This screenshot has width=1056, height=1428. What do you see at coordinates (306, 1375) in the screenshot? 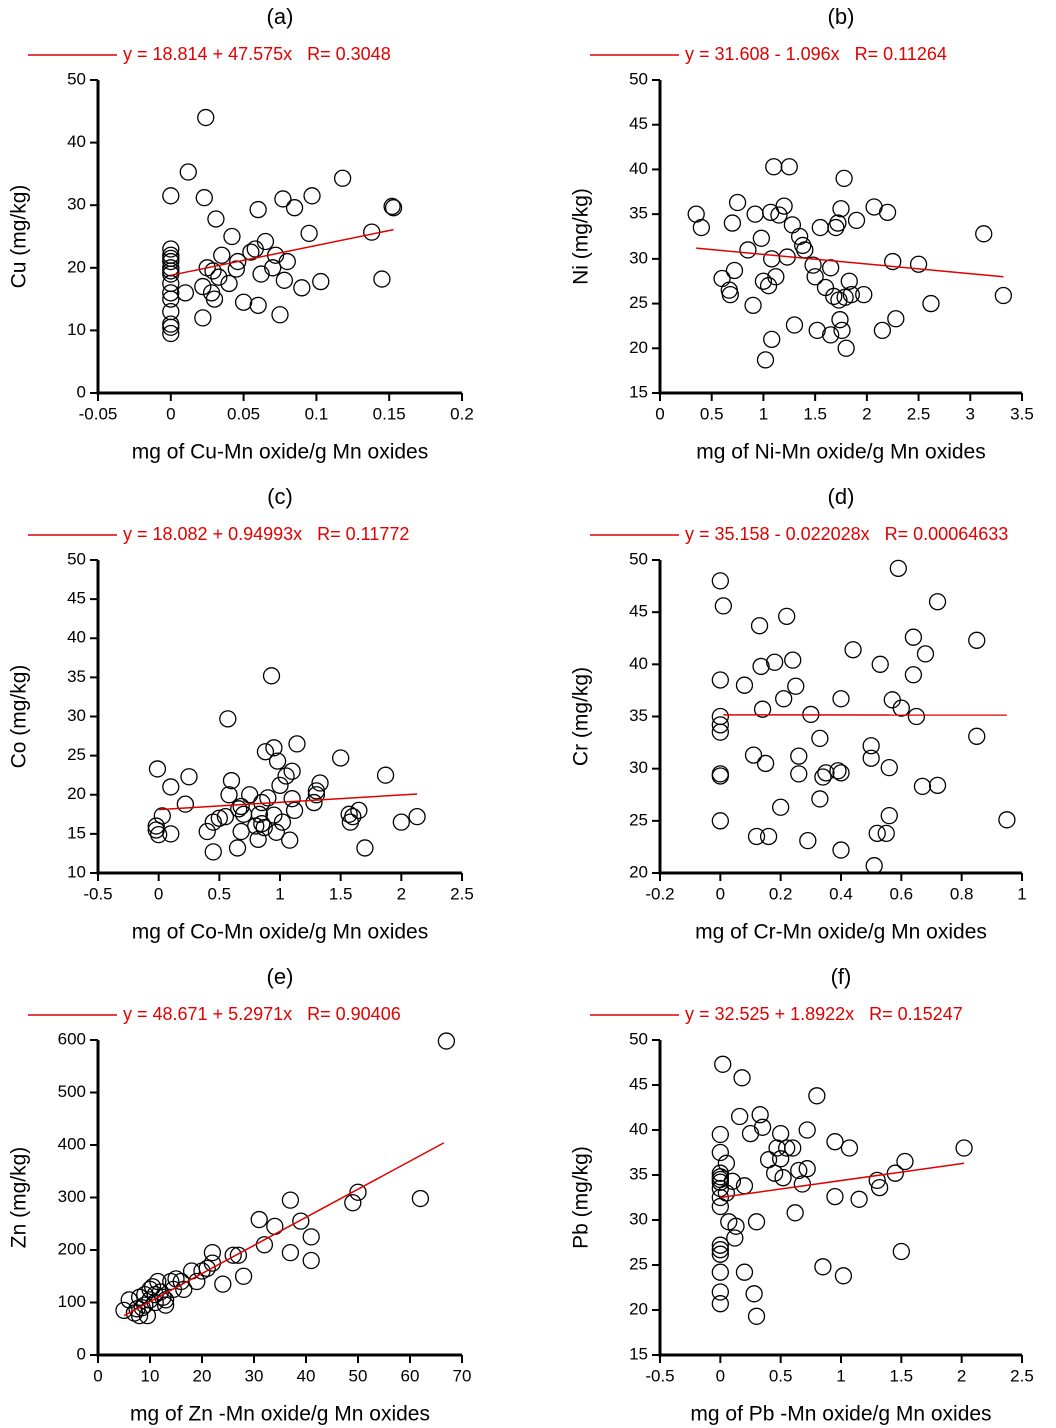
I see `x-tick-label: 40` at bounding box center [306, 1375].